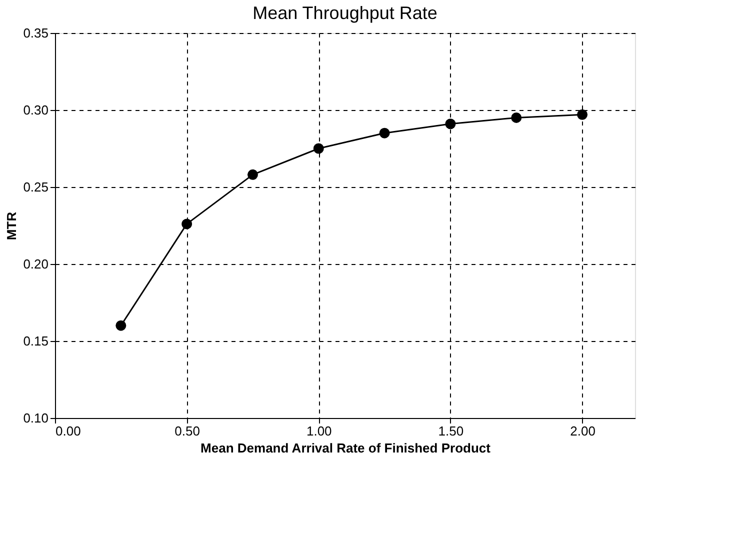 This screenshot has height=545, width=743. Describe the element at coordinates (35, 110) in the screenshot. I see `y-tick-label: 0.30` at that location.